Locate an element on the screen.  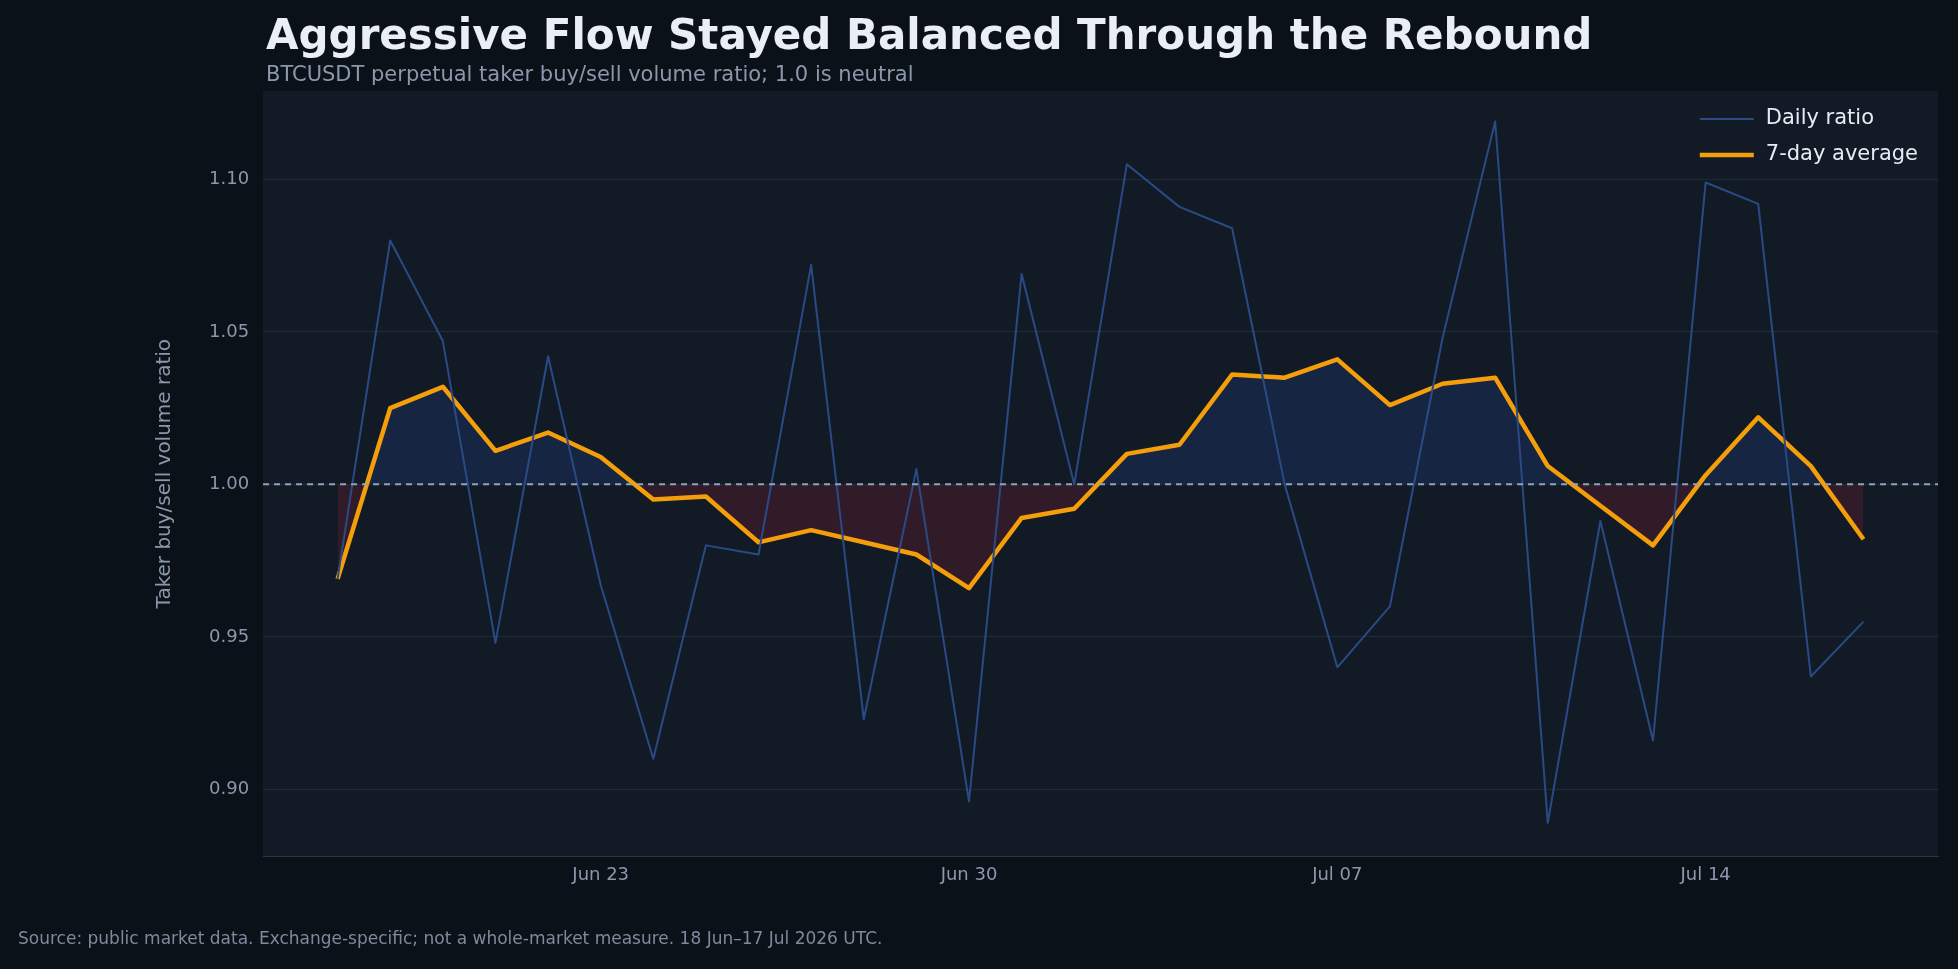
y-tick-label: 1.10 is located at coordinates (229, 178).